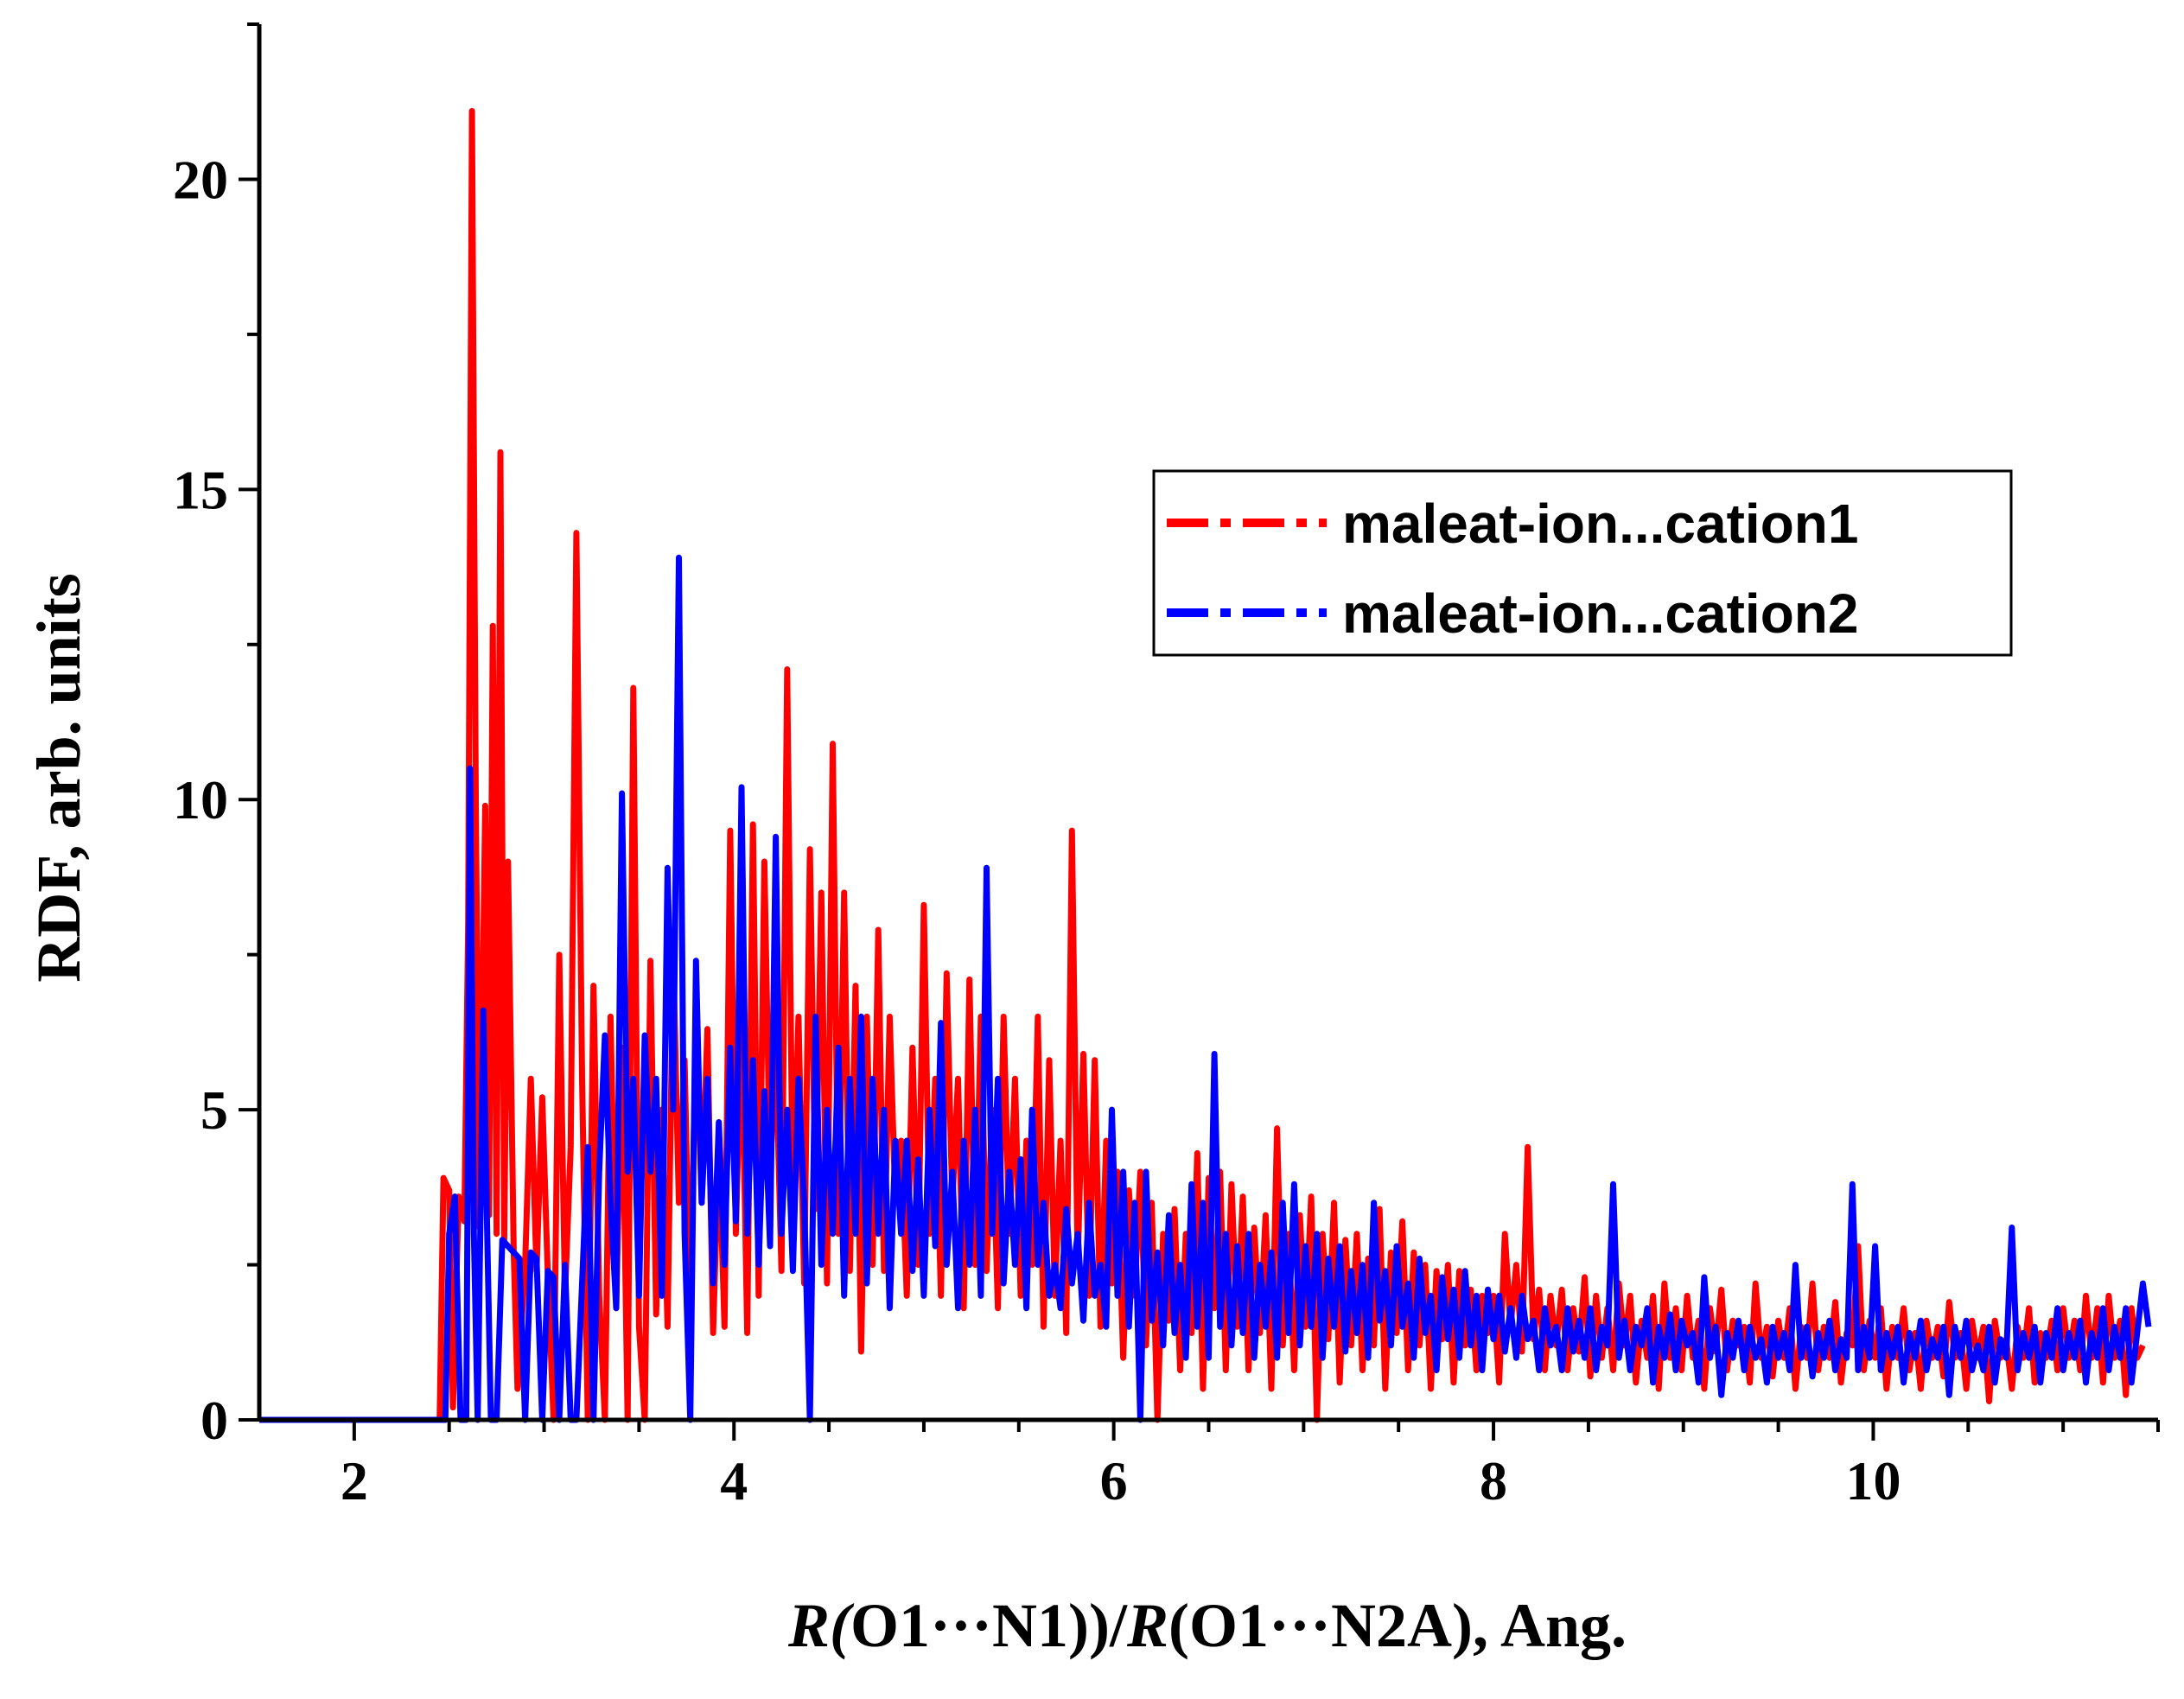  What do you see at coordinates (1207, 1625) in the screenshot?
I see `x-axis-title: R(O1···N1))/R(O1···N2A), Ang.` at bounding box center [1207, 1625].